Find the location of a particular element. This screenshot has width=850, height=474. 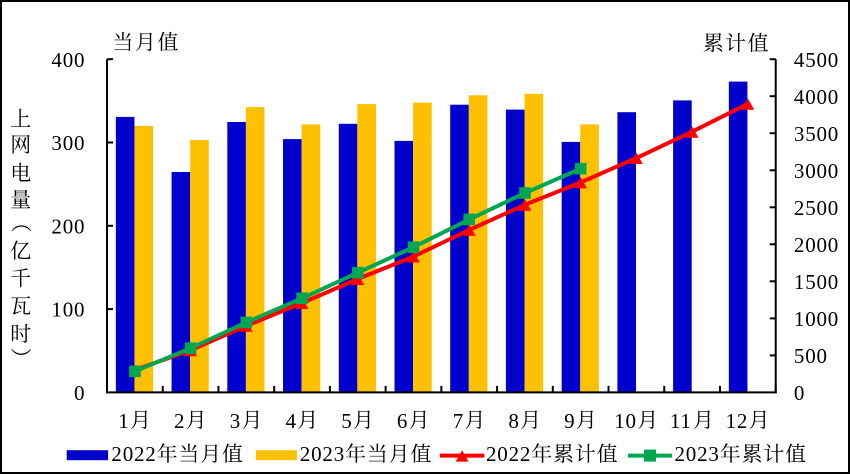

svg-text: 2 is located at coordinates (179, 421).